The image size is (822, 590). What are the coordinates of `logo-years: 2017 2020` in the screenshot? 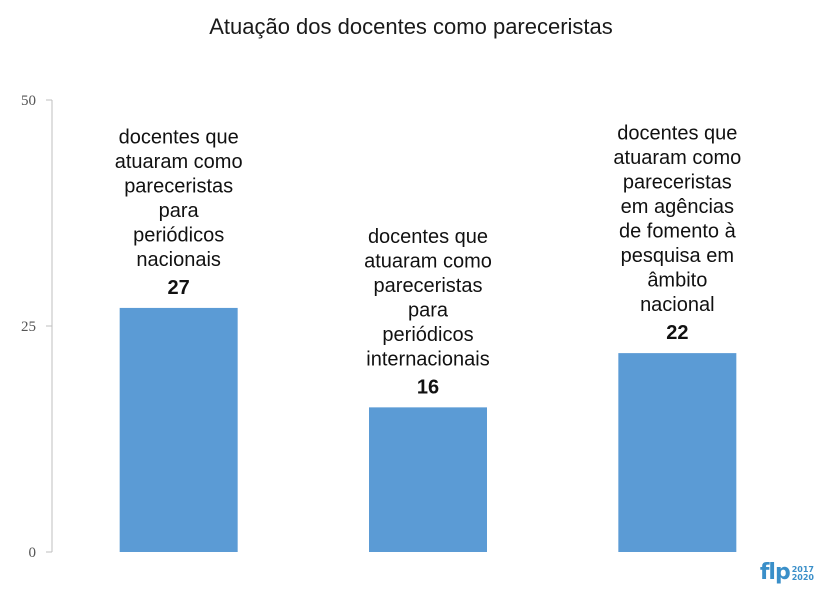 It's located at (803, 574).